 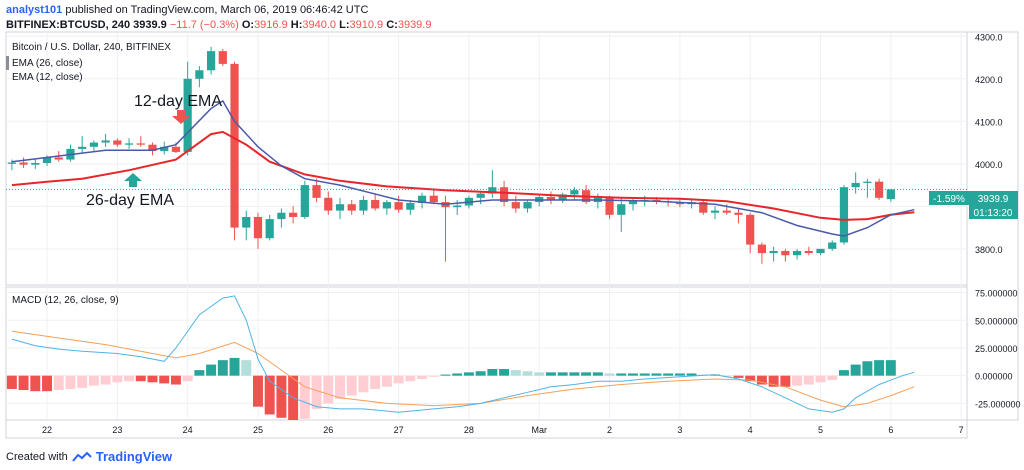 What do you see at coordinates (949, 199) in the screenshot?
I see `change-tag: -1.59%` at bounding box center [949, 199].